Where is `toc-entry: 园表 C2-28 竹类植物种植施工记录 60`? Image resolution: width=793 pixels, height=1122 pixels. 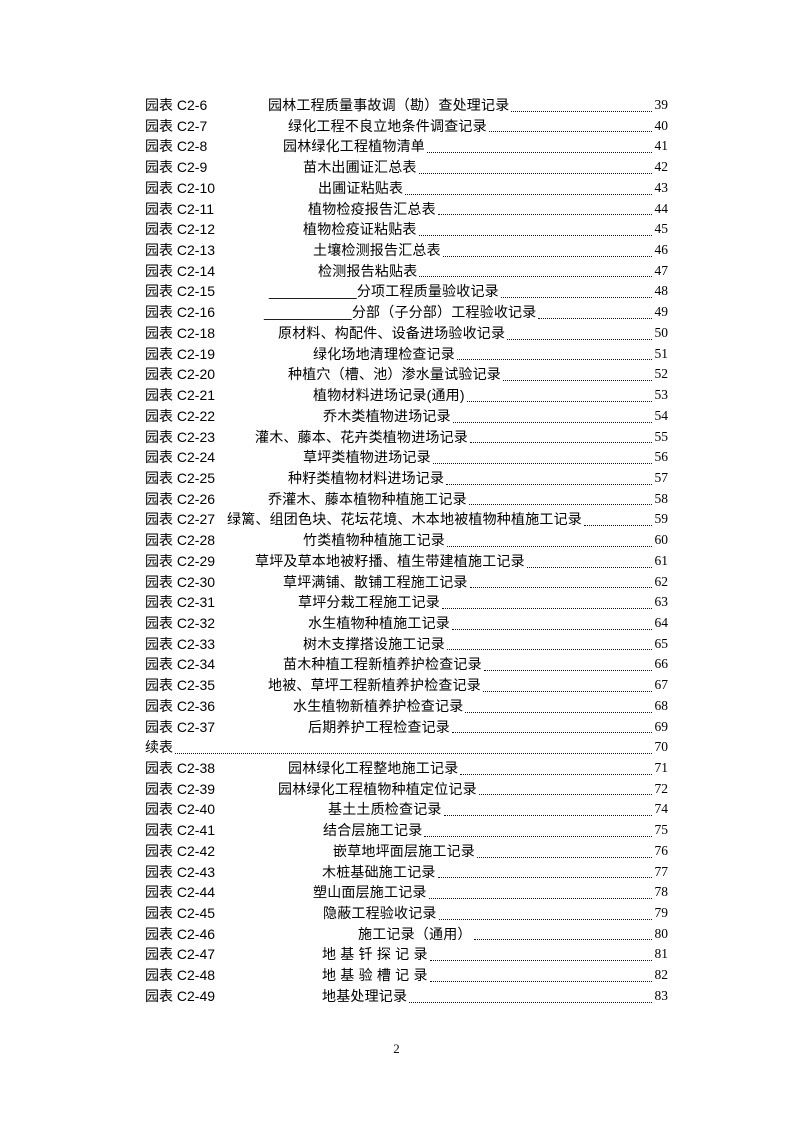
toc-entry: 园表 C2-28 竹类植物种植施工记录 60 is located at coordinates (406, 540).